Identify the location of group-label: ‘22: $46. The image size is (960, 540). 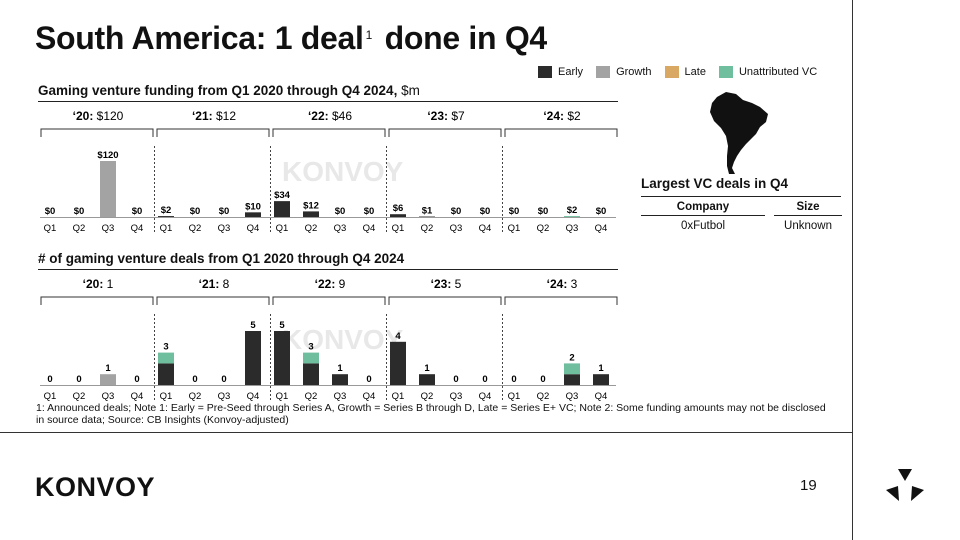
(330, 116).